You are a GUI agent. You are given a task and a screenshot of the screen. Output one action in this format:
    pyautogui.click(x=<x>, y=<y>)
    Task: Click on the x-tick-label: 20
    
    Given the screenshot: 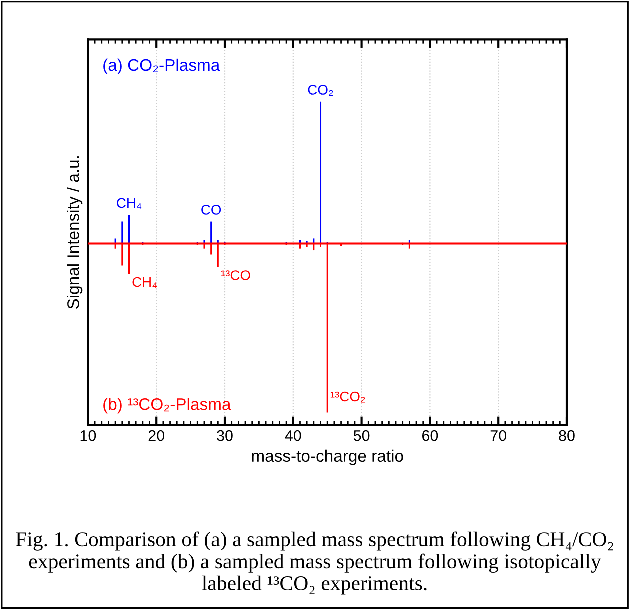 What is the action you would take?
    pyautogui.click(x=156, y=436)
    